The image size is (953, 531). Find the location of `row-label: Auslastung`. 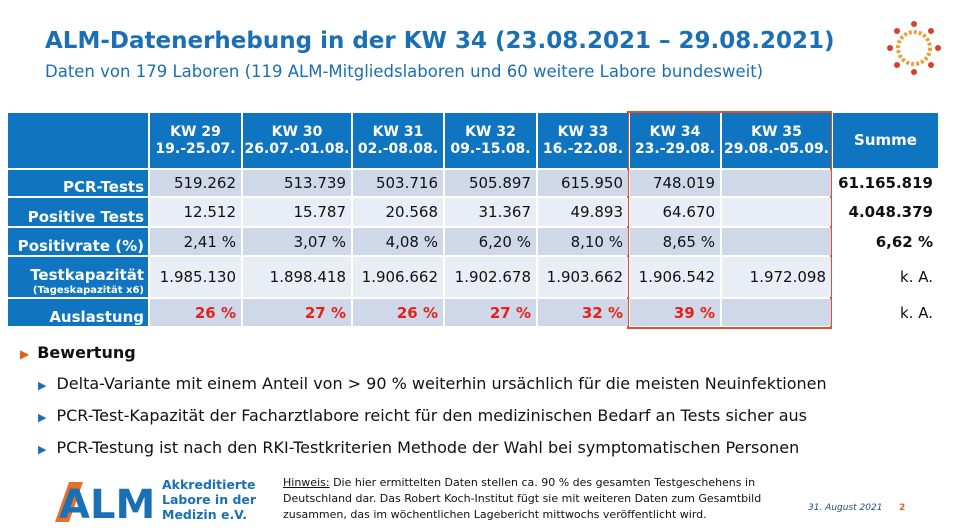

row-label: Auslastung is located at coordinates (78, 312).